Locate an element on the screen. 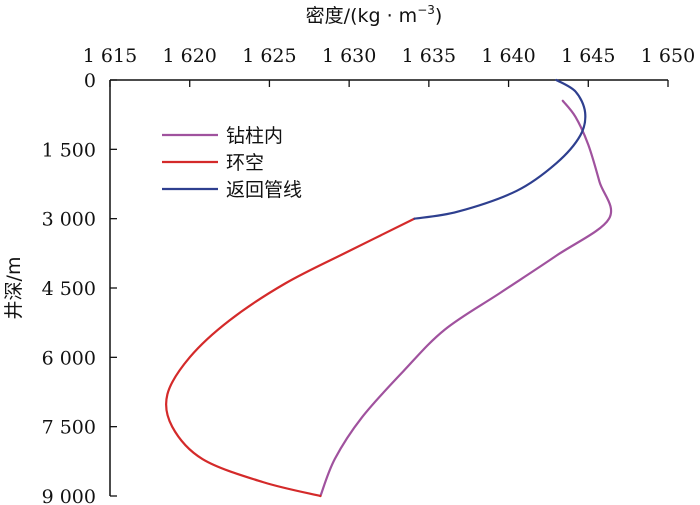  x-tick-label: 1 625 is located at coordinates (269, 56).